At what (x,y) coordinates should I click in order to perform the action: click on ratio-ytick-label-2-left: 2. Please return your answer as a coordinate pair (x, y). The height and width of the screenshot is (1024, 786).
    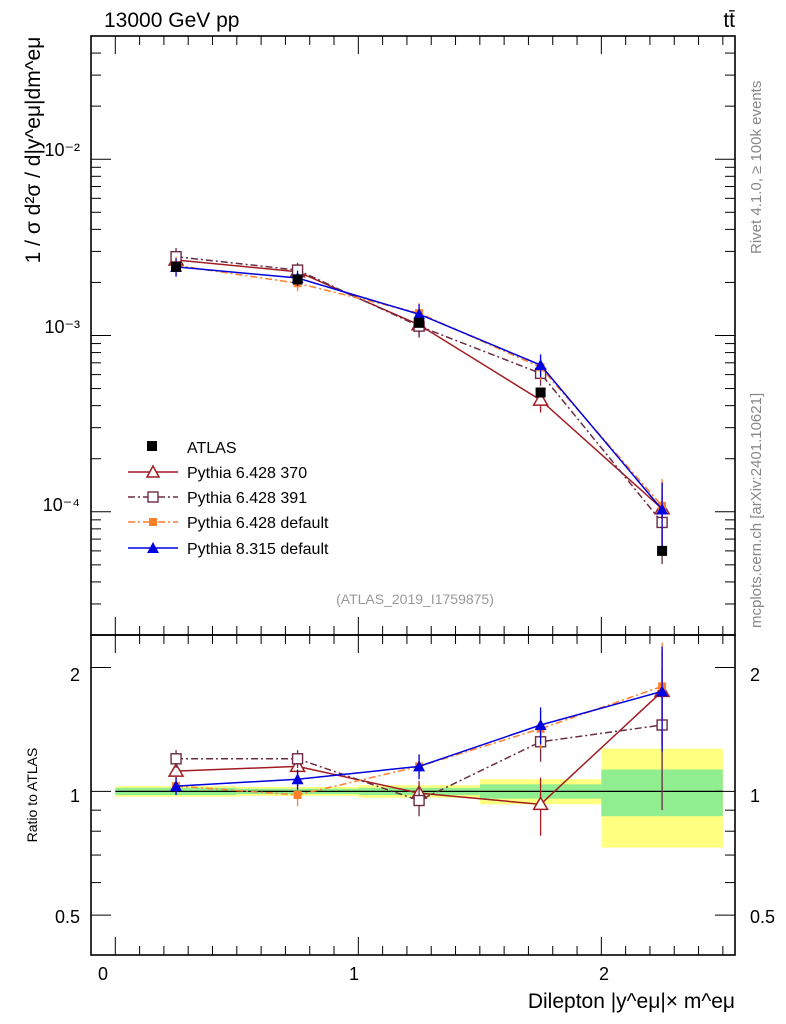
    Looking at the image, I should click on (75, 675).